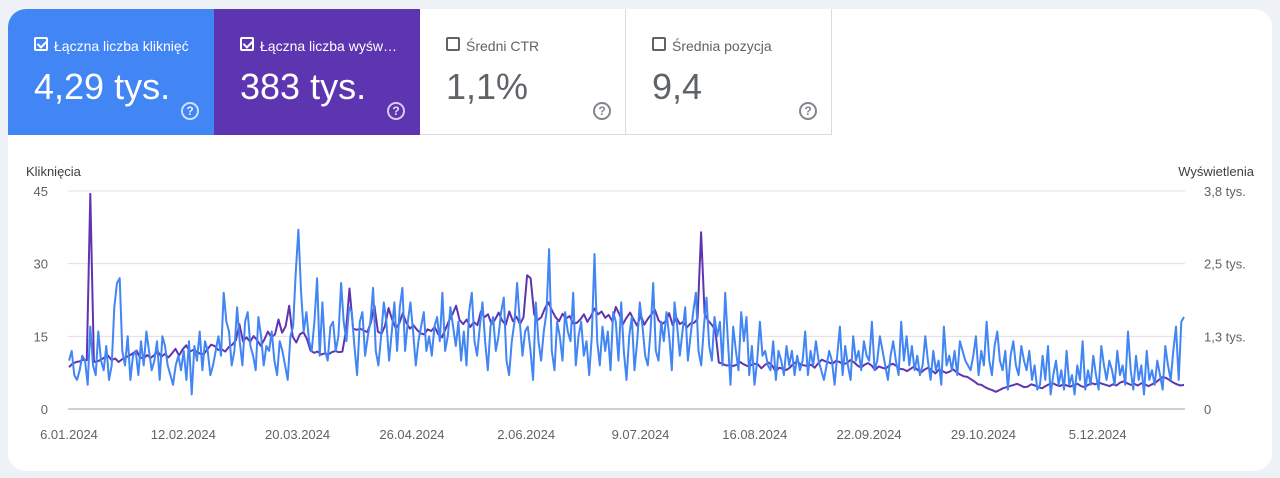  Describe the element at coordinates (411, 434) in the screenshot. I see `x-tick-label: 26.04.2024` at that location.